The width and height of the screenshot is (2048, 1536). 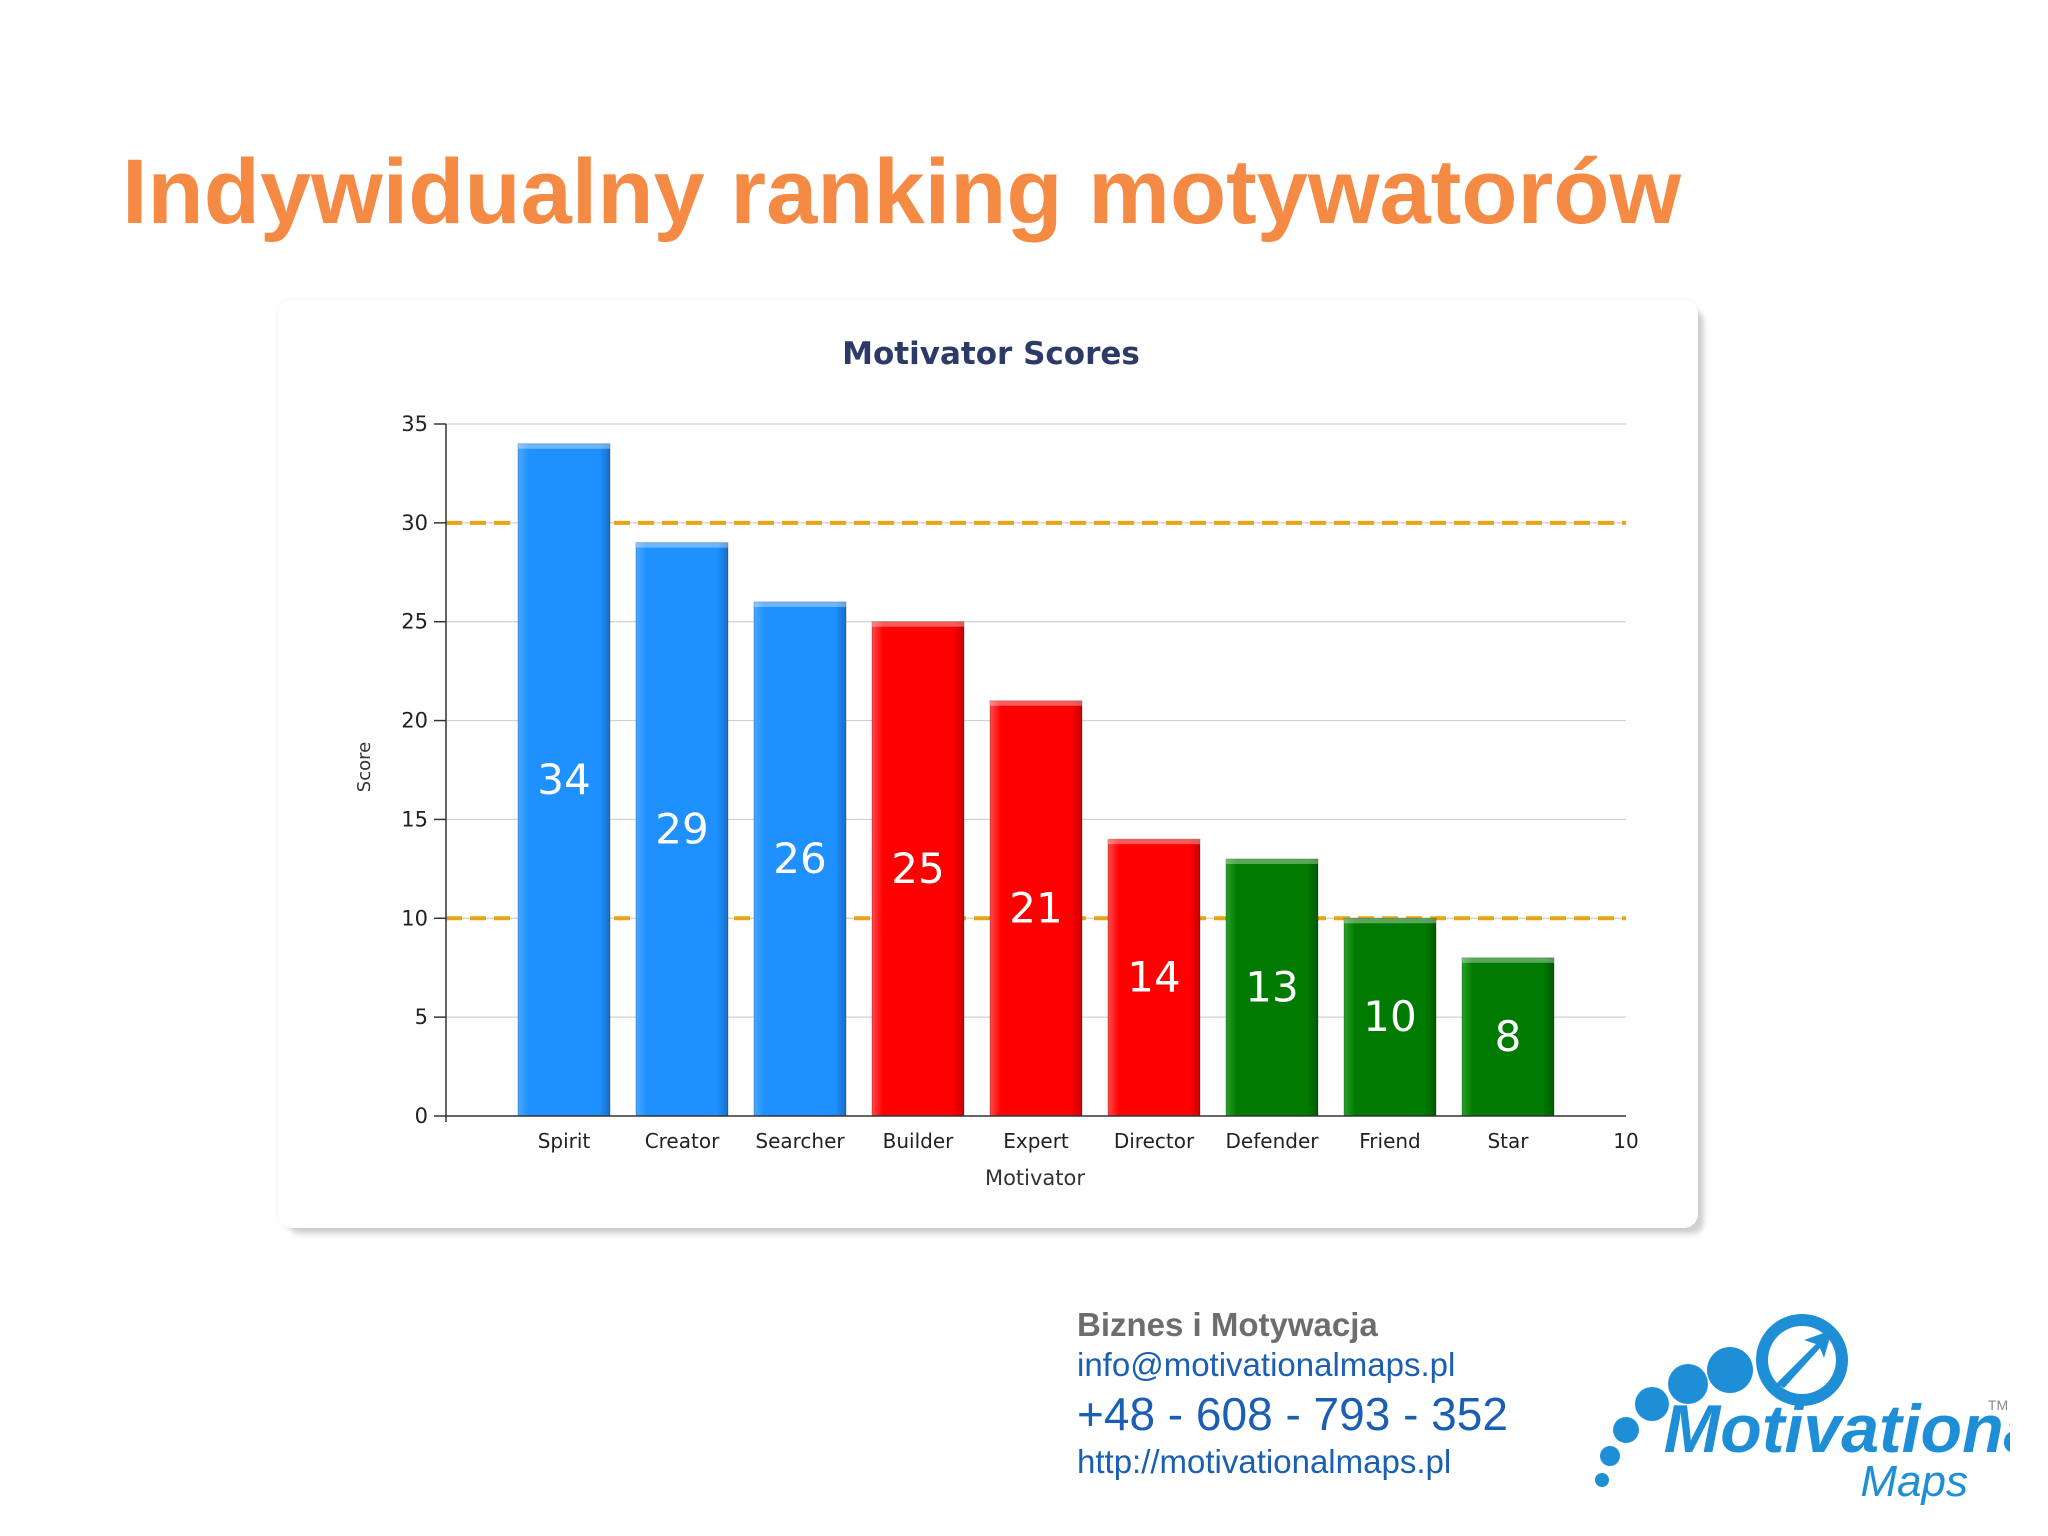 What do you see at coordinates (1036, 1141) in the screenshot?
I see `x-tick-label: Expert` at bounding box center [1036, 1141].